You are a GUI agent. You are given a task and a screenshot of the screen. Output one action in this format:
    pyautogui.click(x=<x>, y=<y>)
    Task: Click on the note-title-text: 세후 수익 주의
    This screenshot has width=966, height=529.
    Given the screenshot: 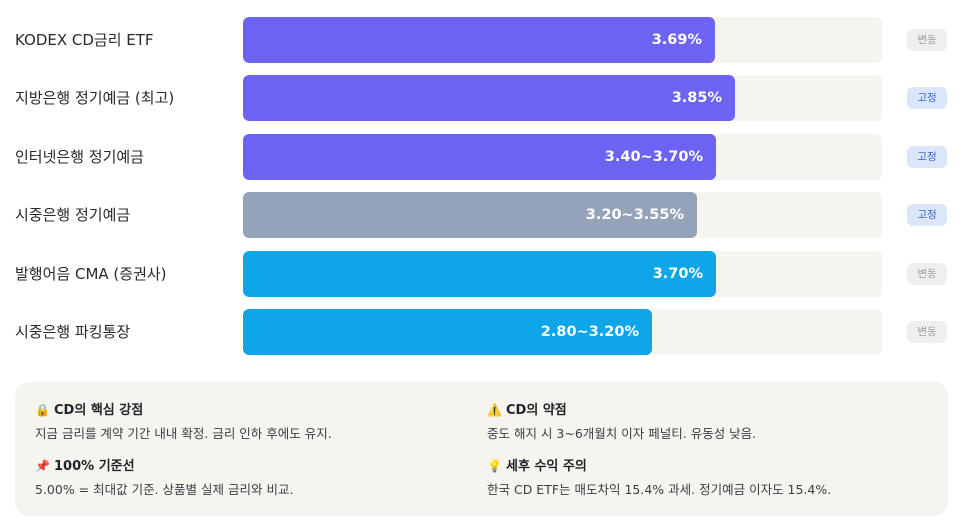 What is the action you would take?
    pyautogui.click(x=546, y=466)
    